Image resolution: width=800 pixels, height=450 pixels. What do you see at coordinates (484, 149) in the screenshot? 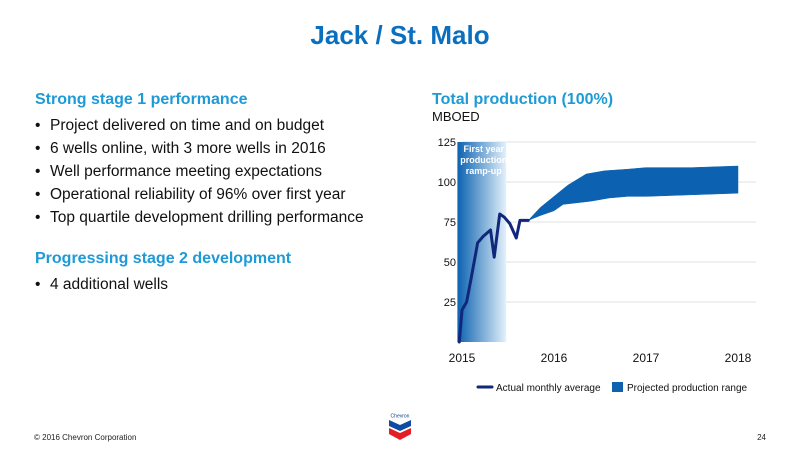
I see `ramp-up-label: First year` at bounding box center [484, 149].